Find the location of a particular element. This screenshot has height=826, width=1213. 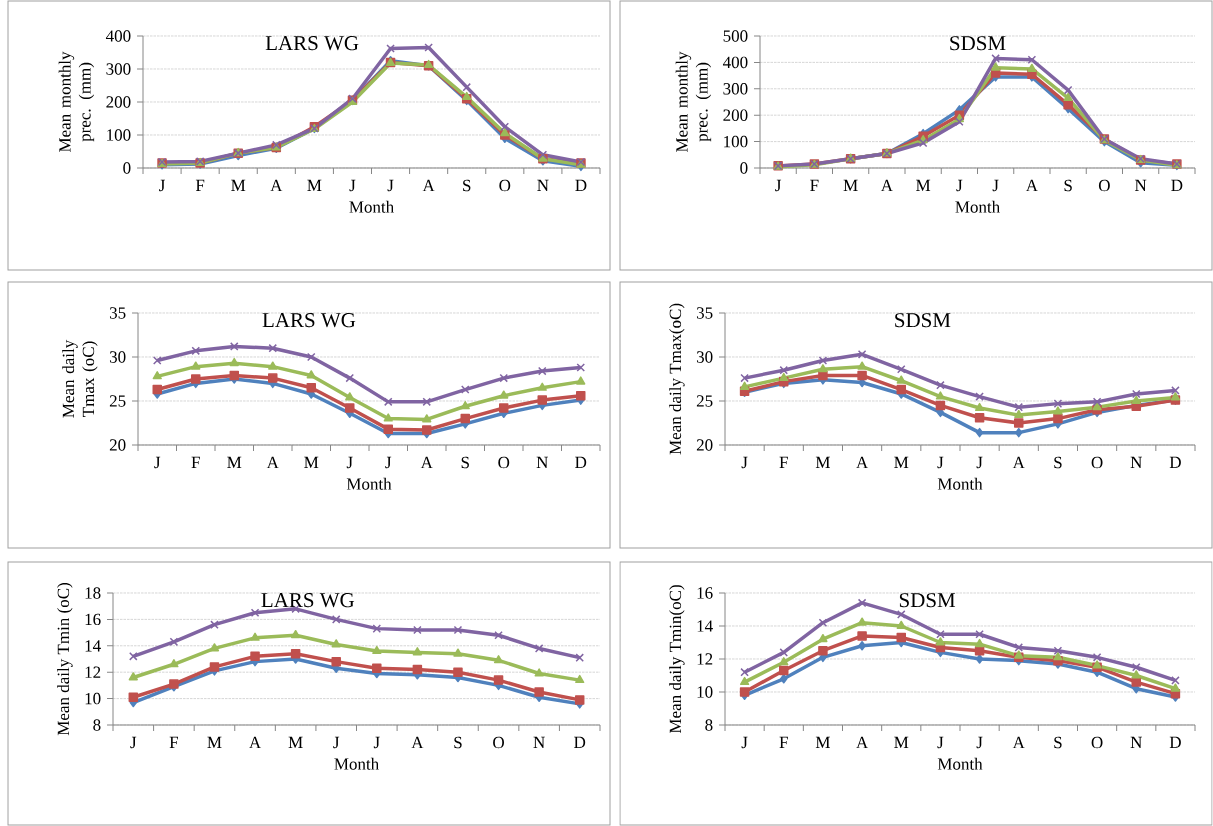

y-tick-label: 20 is located at coordinates (117, 445).